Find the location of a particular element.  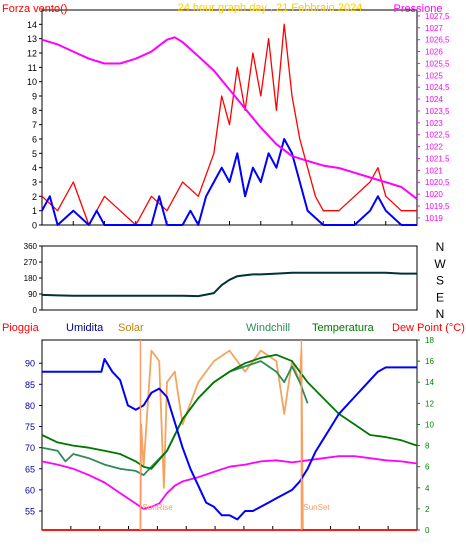

wind-y-tick-label: 2 is located at coordinates (34, 197).